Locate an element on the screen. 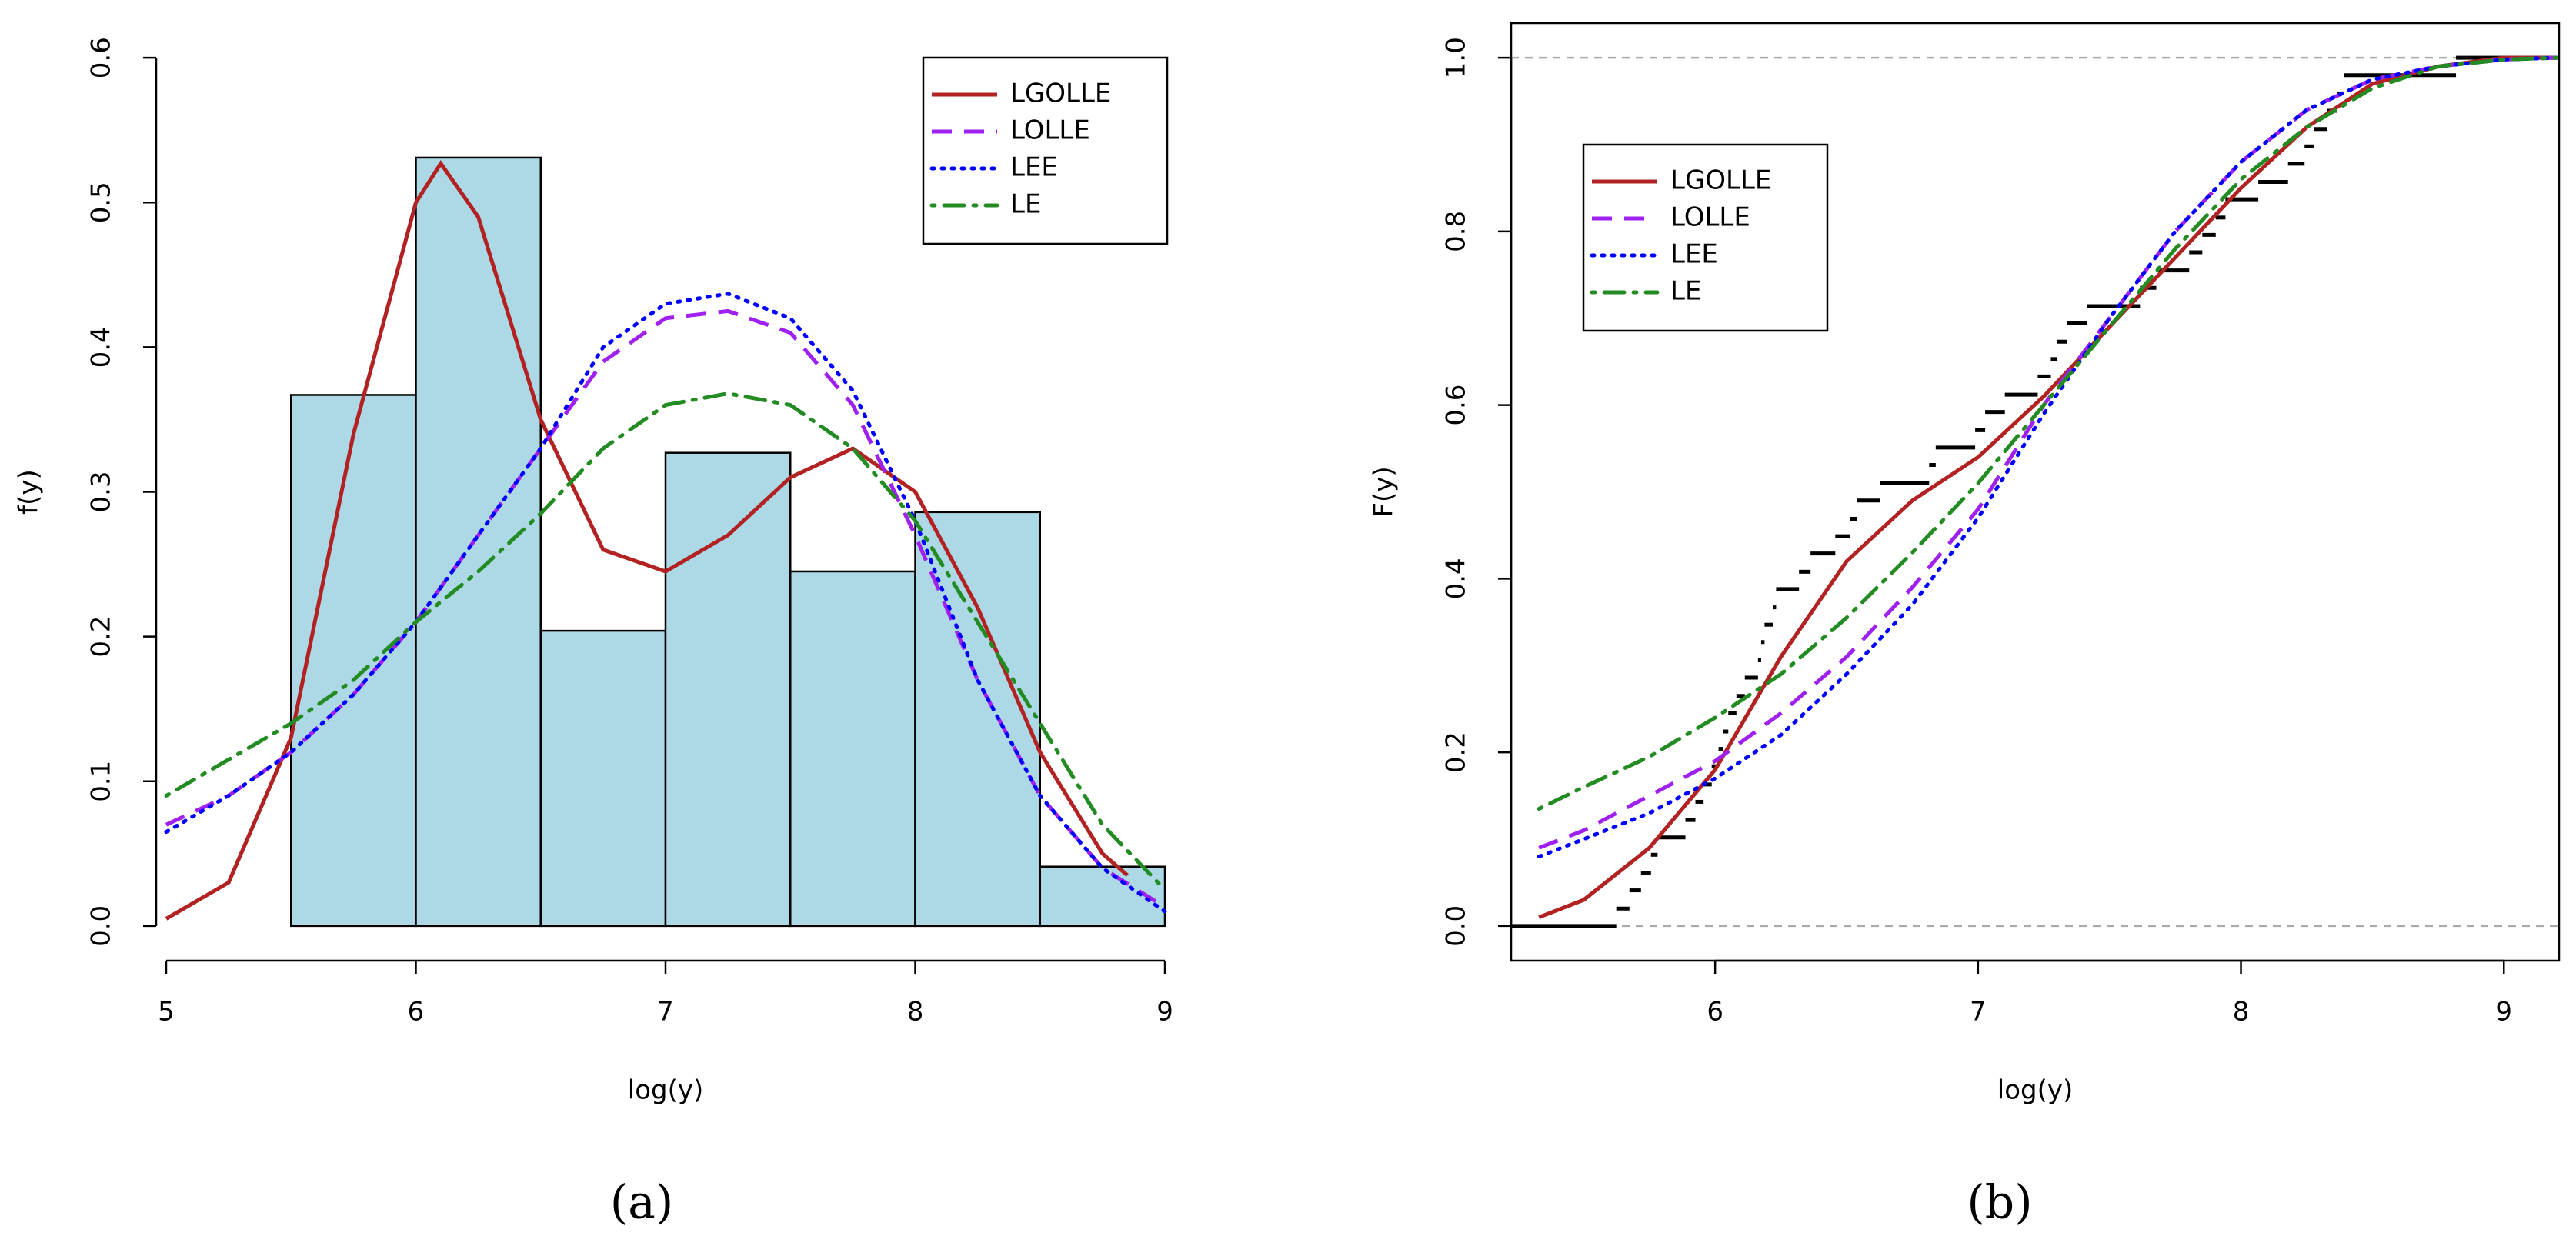  y-axis-title: f(y) is located at coordinates (30, 492).